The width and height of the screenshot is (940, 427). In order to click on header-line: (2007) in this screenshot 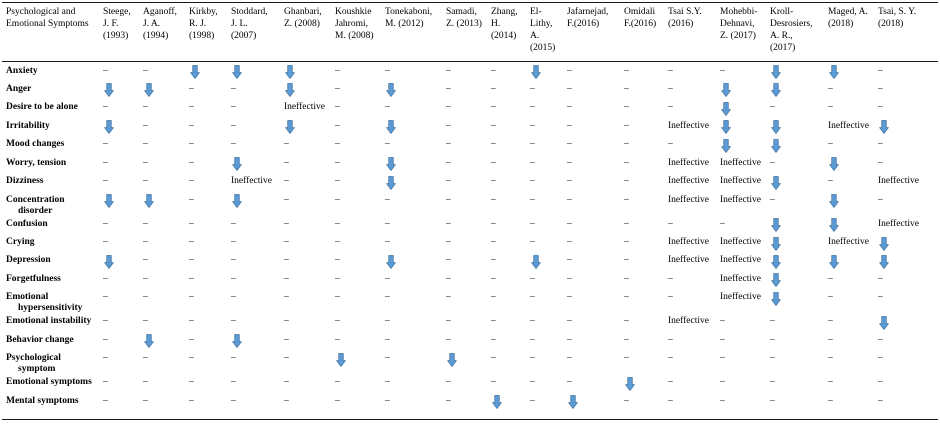, I will do `click(244, 36)`.